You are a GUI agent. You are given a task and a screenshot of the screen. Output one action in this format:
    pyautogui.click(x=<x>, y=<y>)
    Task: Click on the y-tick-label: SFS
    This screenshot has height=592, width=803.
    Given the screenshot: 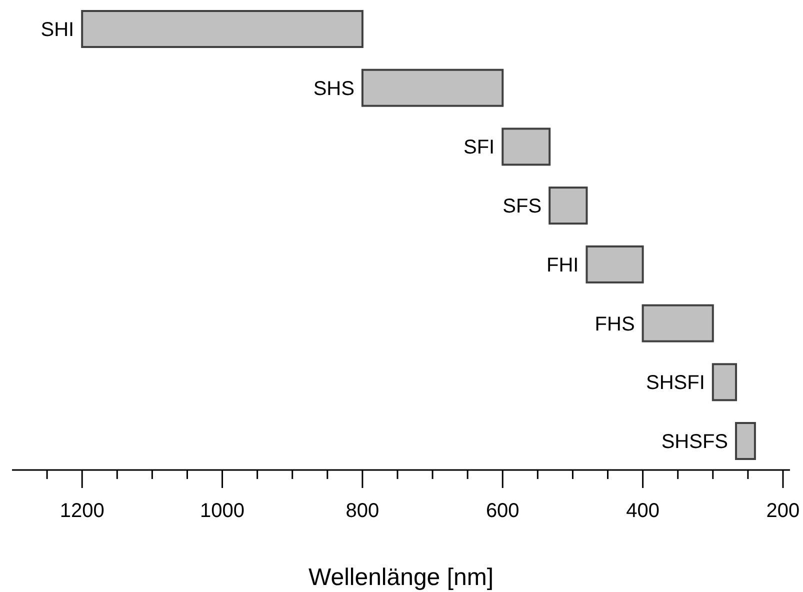 What is the action you would take?
    pyautogui.click(x=522, y=207)
    